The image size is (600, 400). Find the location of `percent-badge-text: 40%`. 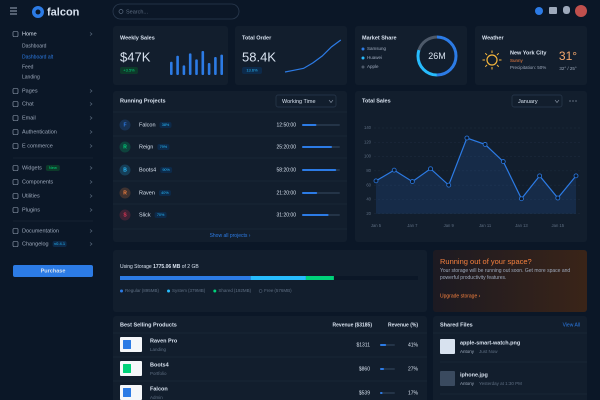

percent-badge-text: 40% is located at coordinates (165, 193).